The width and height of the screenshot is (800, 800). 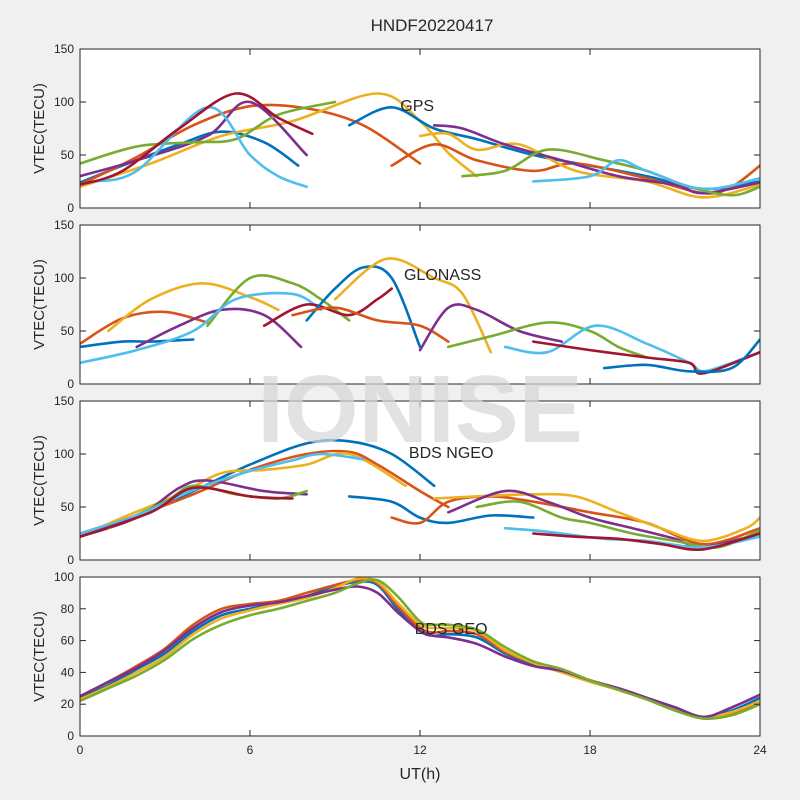 What do you see at coordinates (68, 609) in the screenshot?
I see `y-tick-label: 80` at bounding box center [68, 609].